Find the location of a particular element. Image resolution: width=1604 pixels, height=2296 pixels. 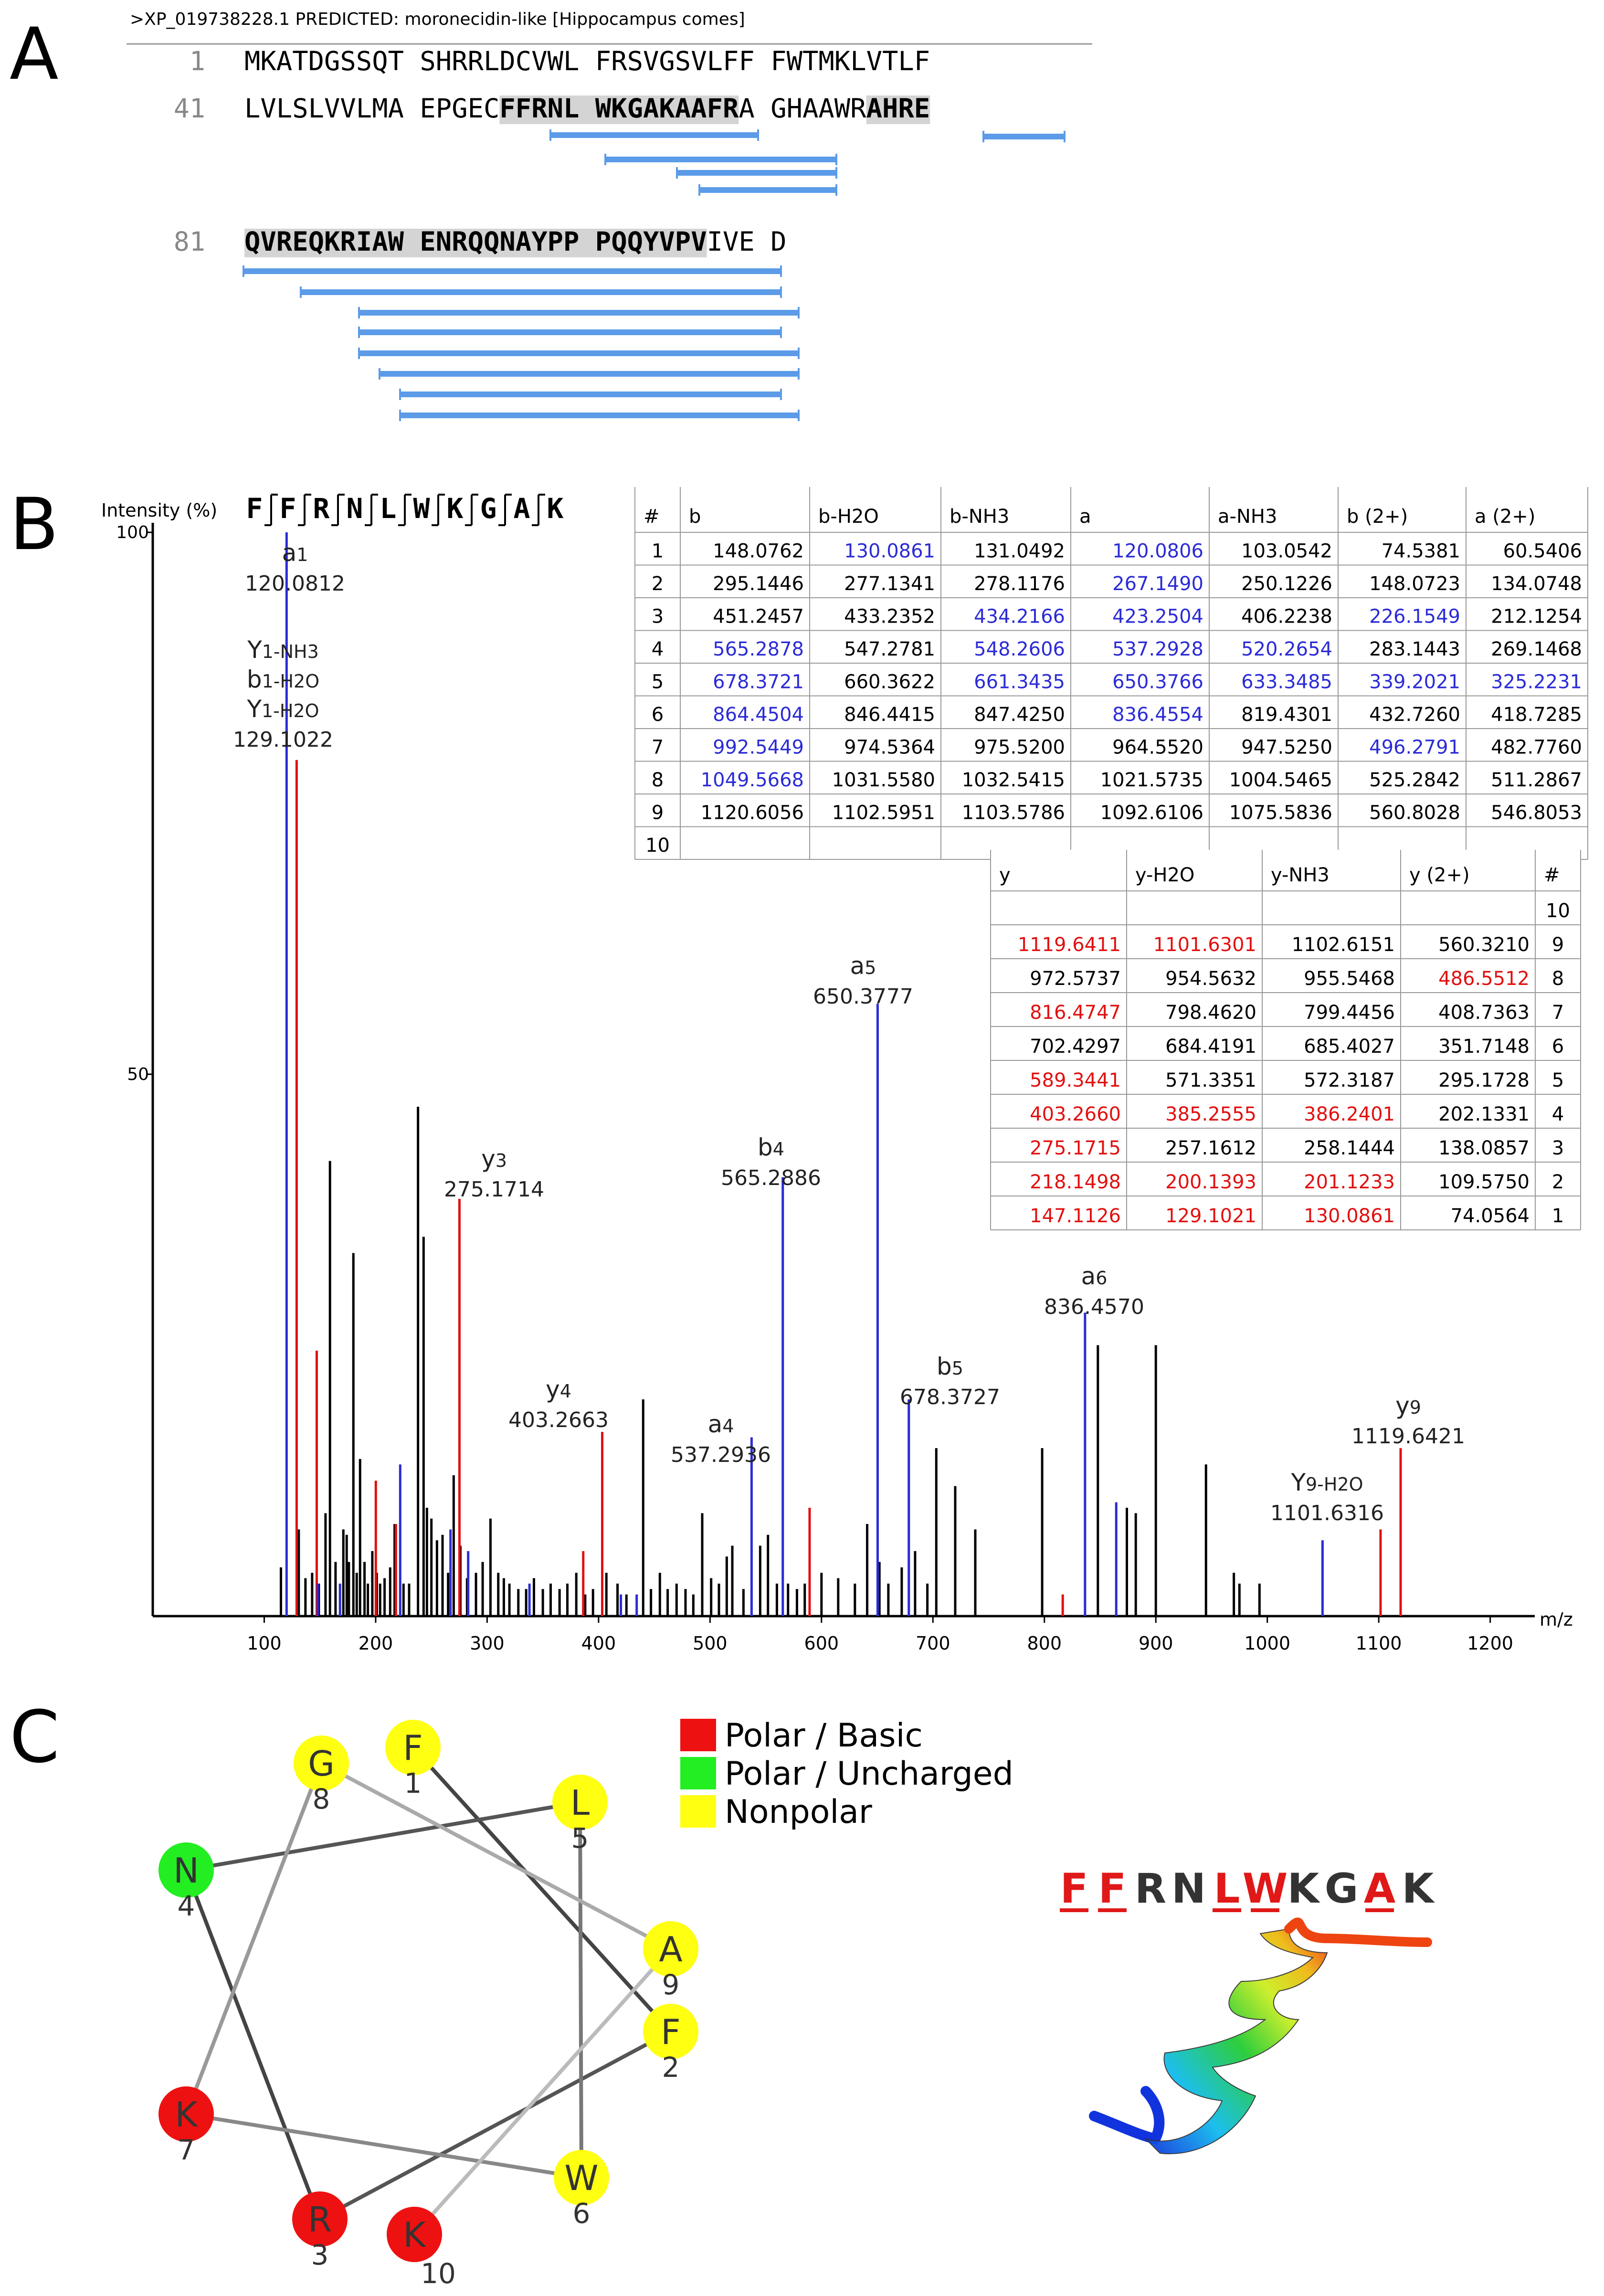

table-cell: 1119.6411 is located at coordinates (1069, 945).